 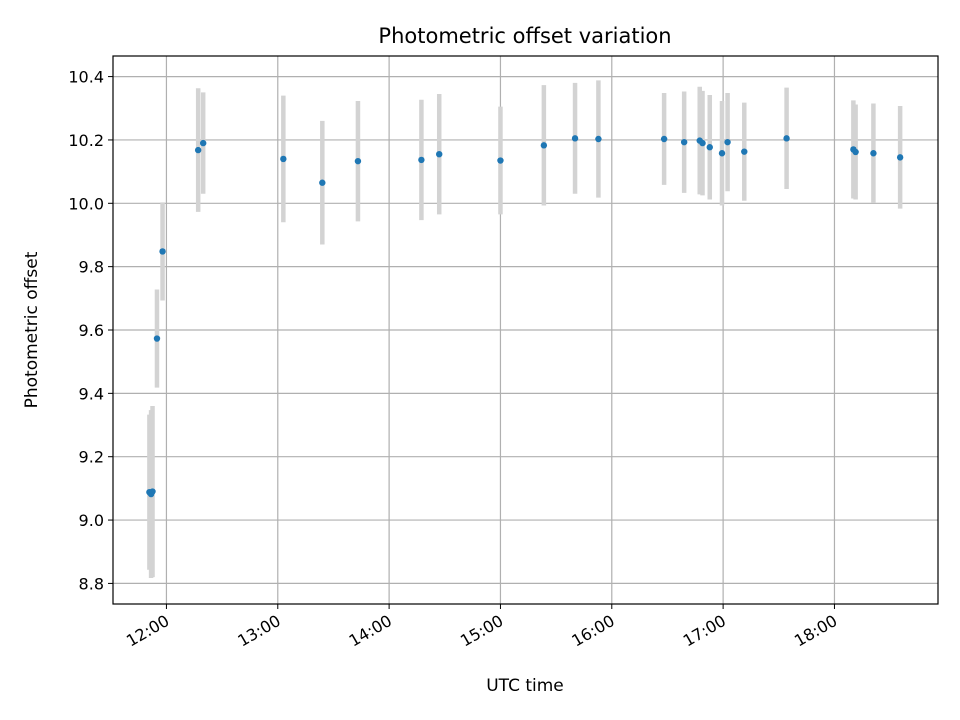 I want to click on y-tick-label: 9.8, so click(x=91, y=267).